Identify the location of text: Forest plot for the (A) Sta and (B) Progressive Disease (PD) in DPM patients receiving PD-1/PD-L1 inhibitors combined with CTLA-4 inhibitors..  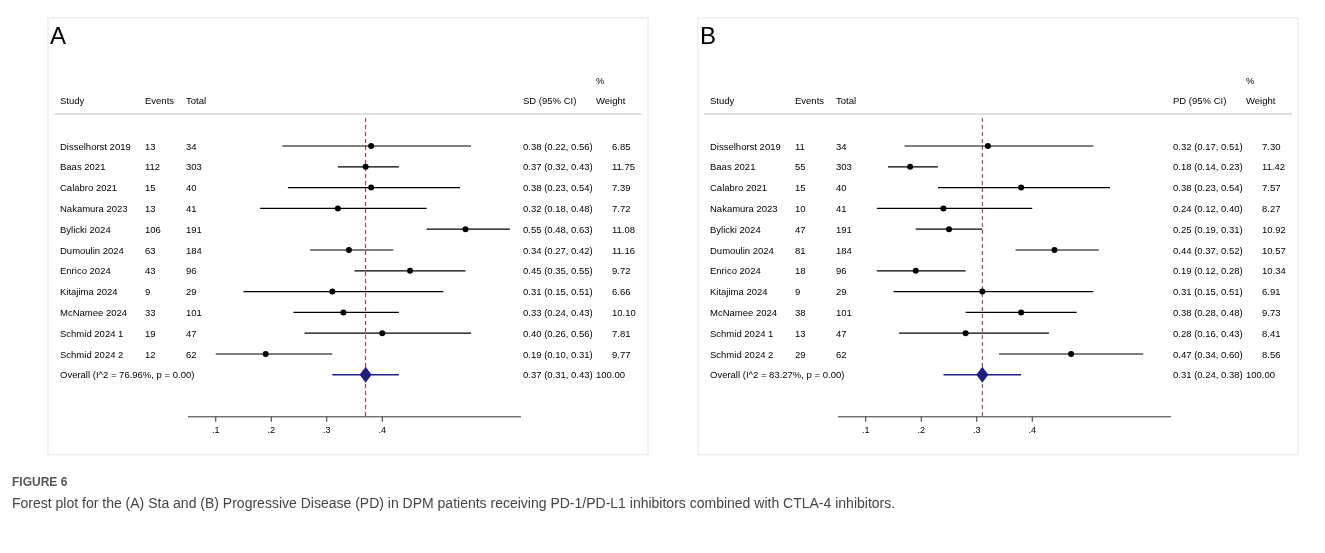
(454, 503).